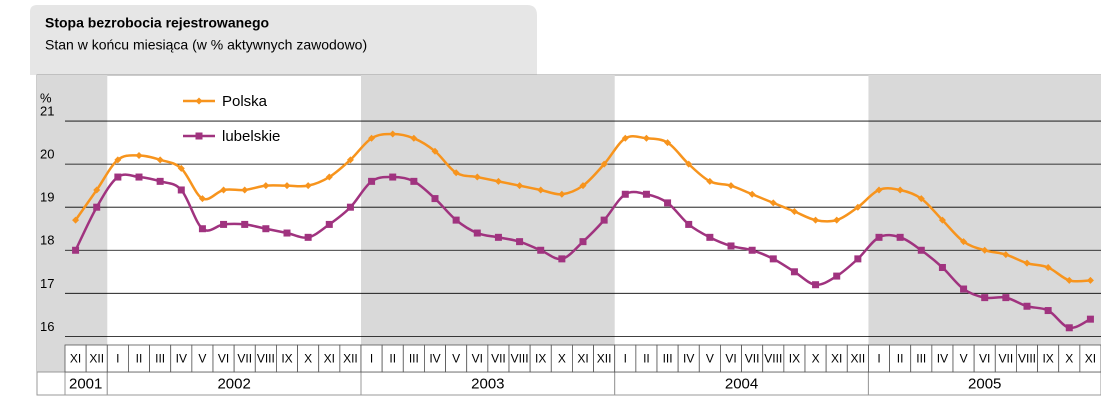 The height and width of the screenshot is (418, 1101). What do you see at coordinates (47, 240) in the screenshot?
I see `y-tick-label: 18` at bounding box center [47, 240].